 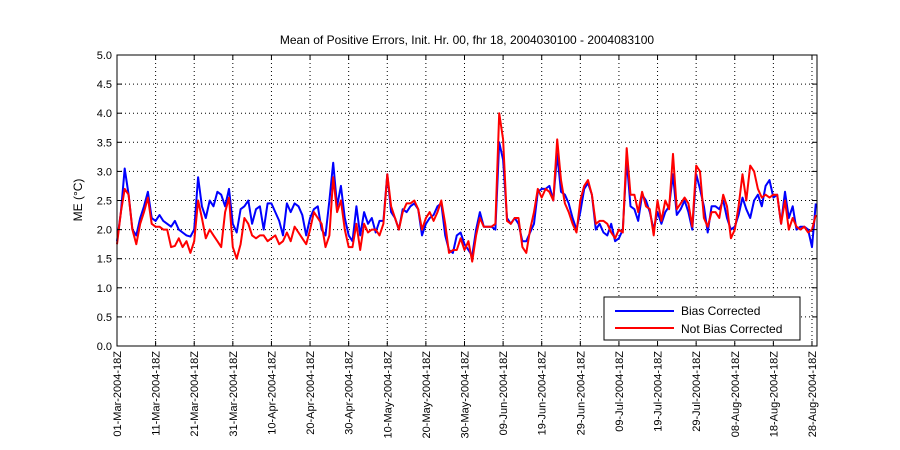 I want to click on x-tick-label: 20-May-2004-18Z, so click(x=427, y=395).